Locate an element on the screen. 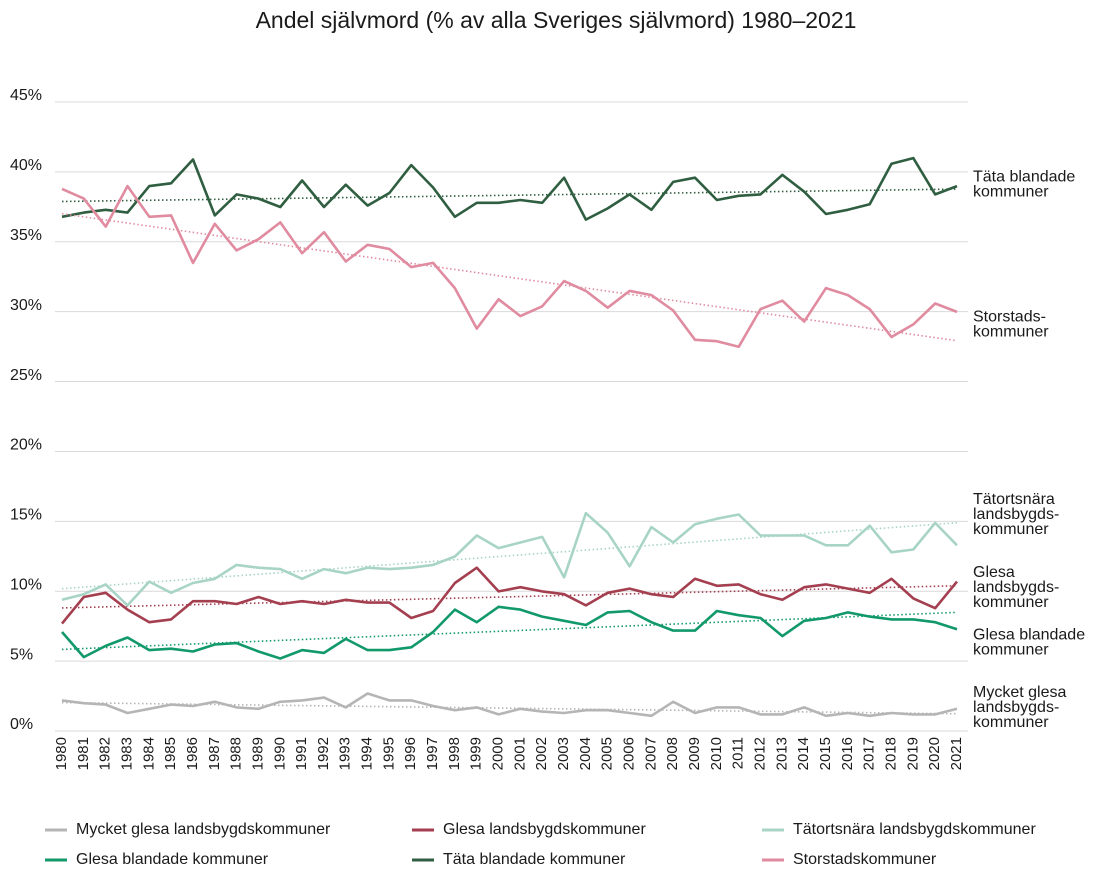  x-tick-label: 2016 is located at coordinates (847, 753).